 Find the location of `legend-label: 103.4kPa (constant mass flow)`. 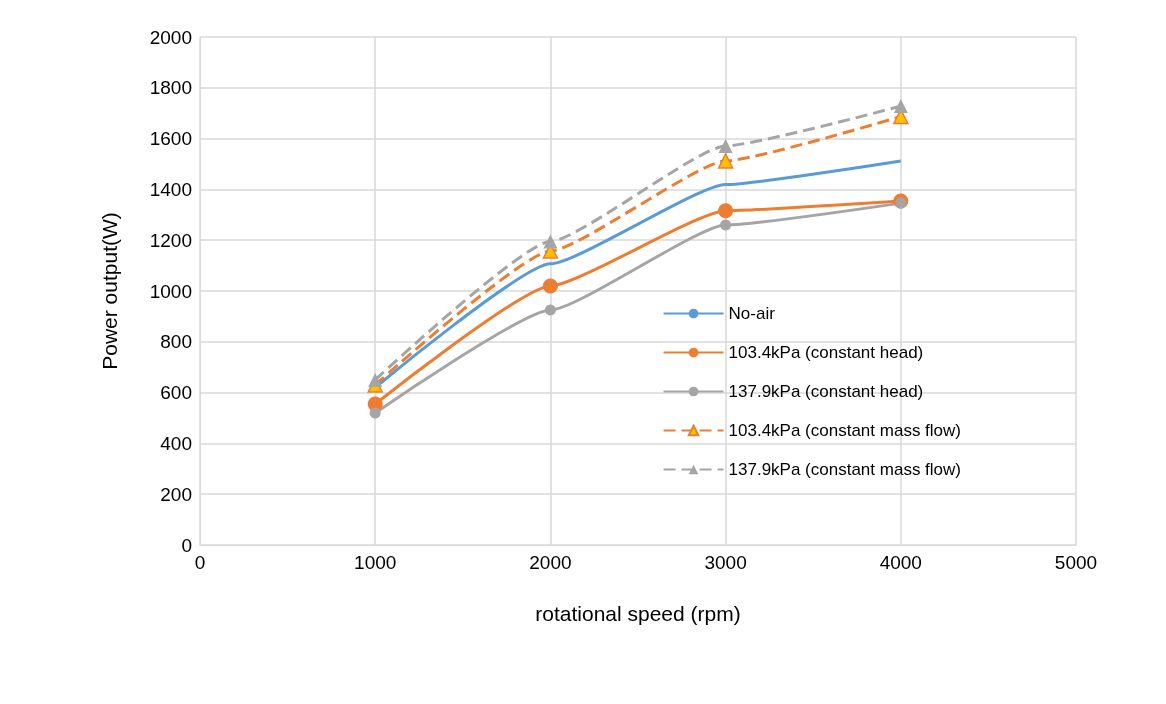

legend-label: 103.4kPa (constant mass flow) is located at coordinates (845, 430).